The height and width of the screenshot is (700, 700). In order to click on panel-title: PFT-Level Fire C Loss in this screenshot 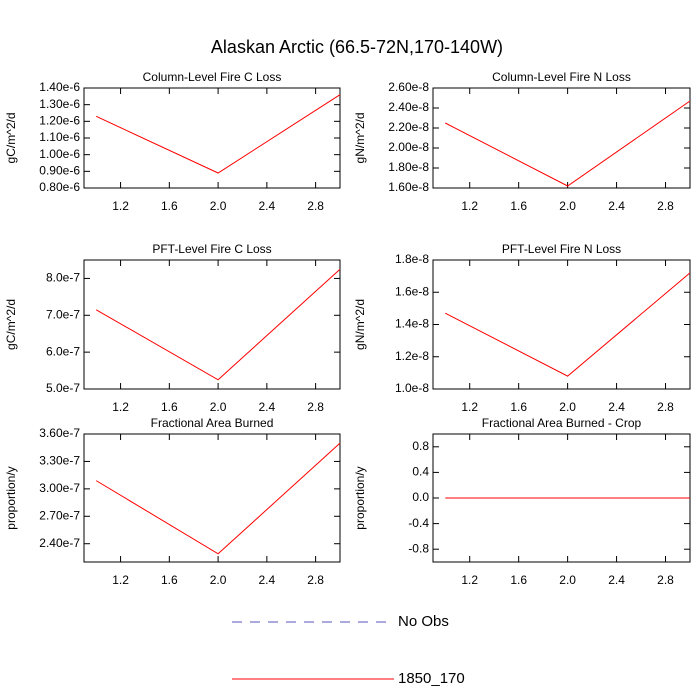, I will do `click(211, 249)`.